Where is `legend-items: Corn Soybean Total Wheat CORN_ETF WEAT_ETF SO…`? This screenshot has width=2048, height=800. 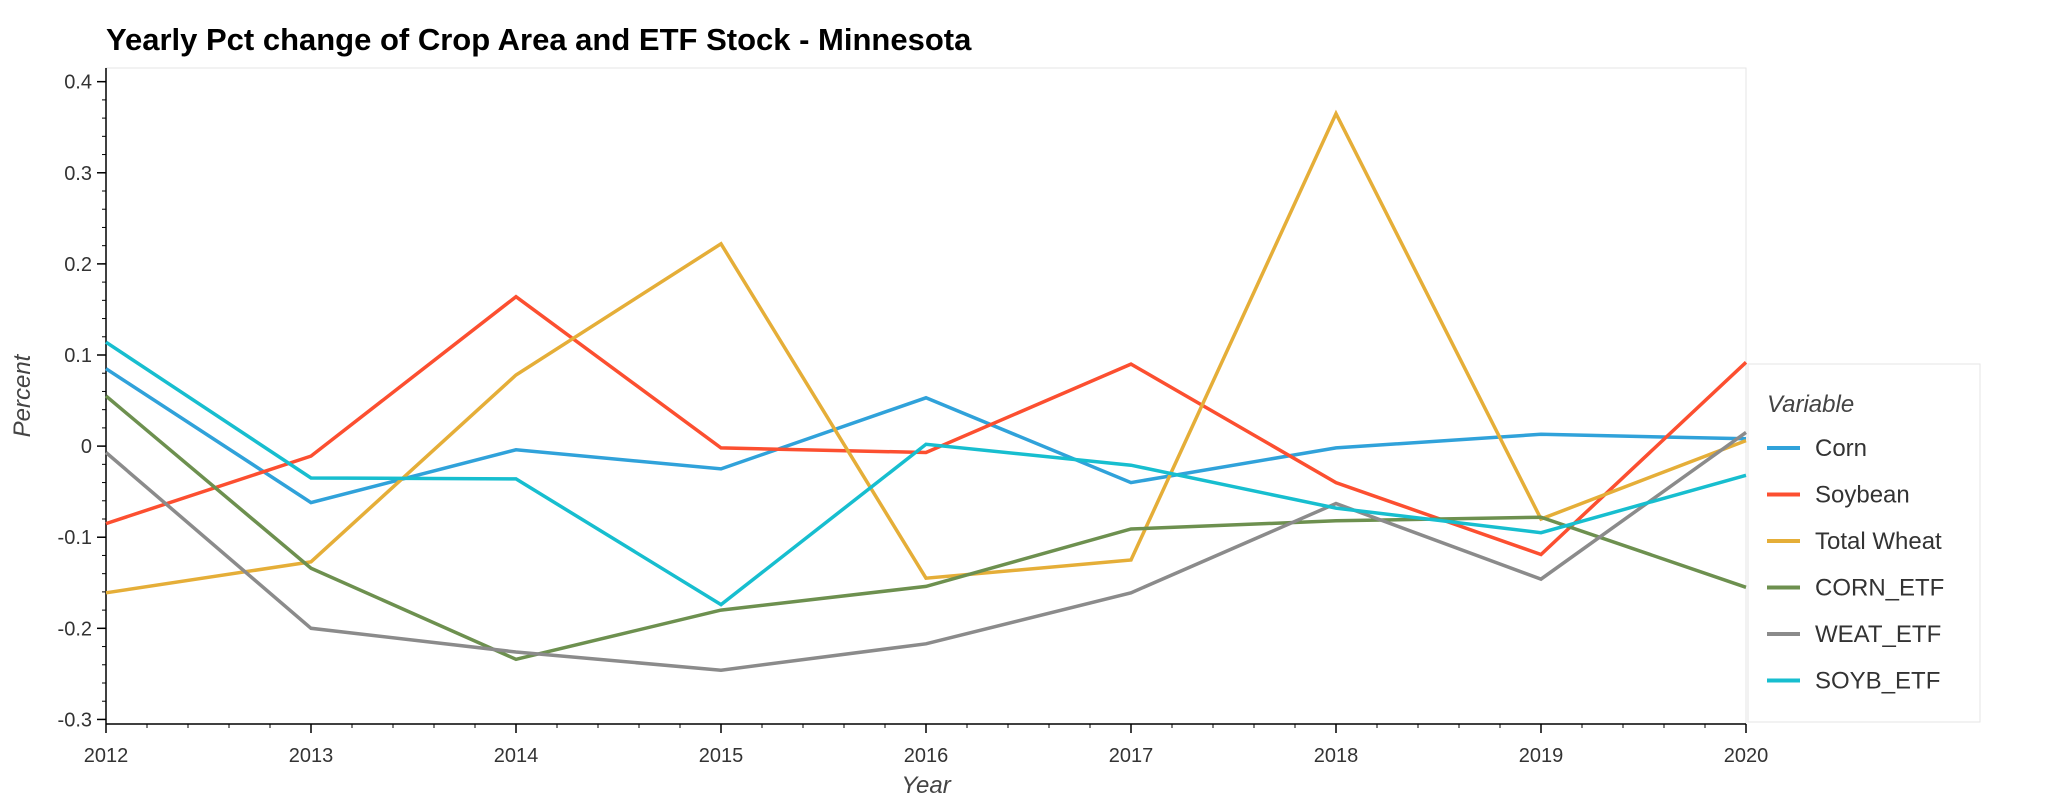 legend-items: Corn Soybean Total Wheat CORN_ETF WEAT_ETF SO… is located at coordinates (1855, 565).